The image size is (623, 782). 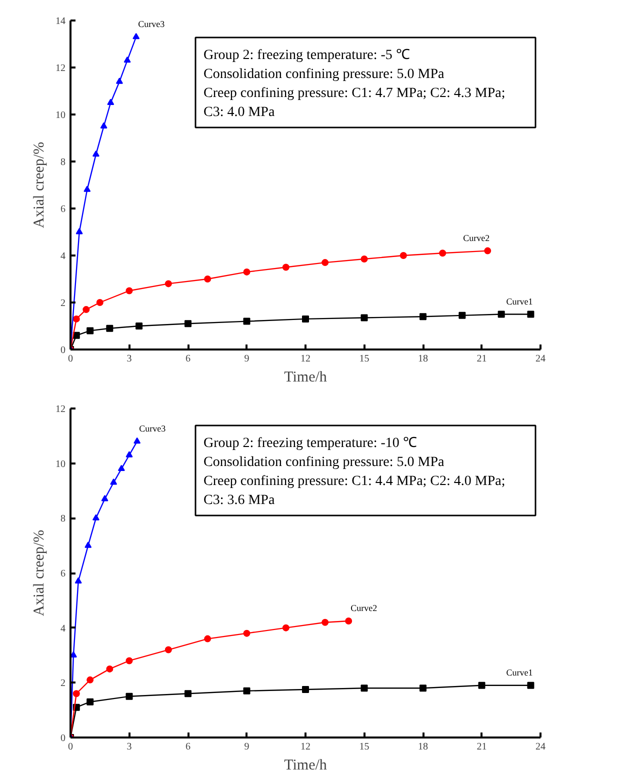 What do you see at coordinates (61, 21) in the screenshot?
I see `y-tick-label: 14` at bounding box center [61, 21].